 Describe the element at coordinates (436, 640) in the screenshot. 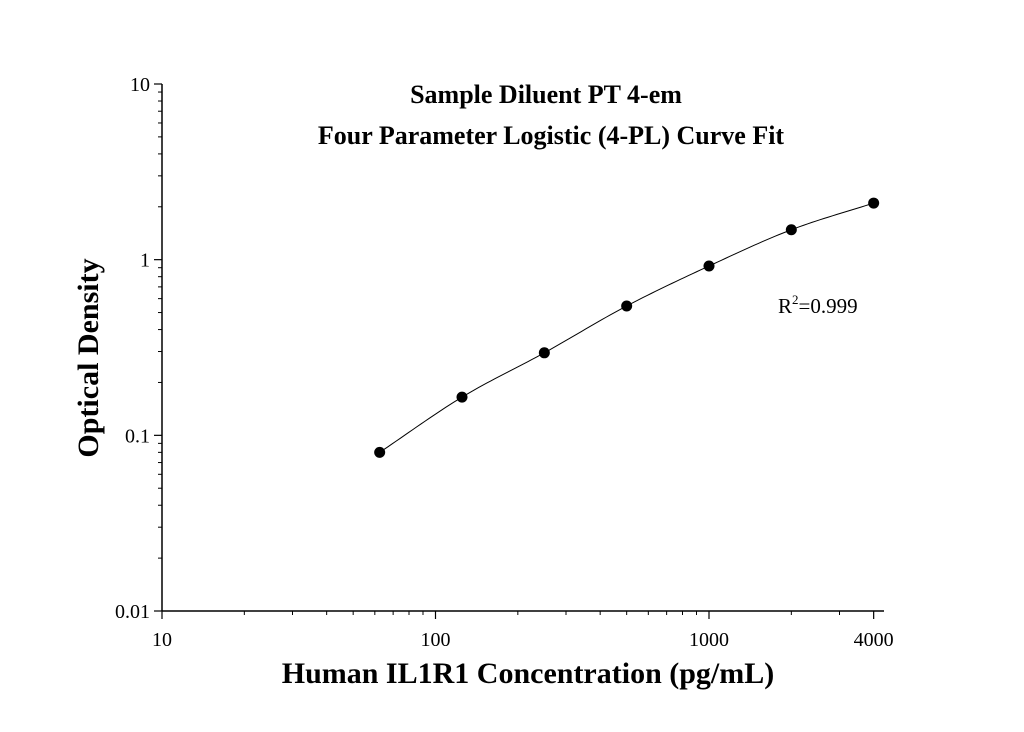

I see `x-tick-label: 100` at that location.